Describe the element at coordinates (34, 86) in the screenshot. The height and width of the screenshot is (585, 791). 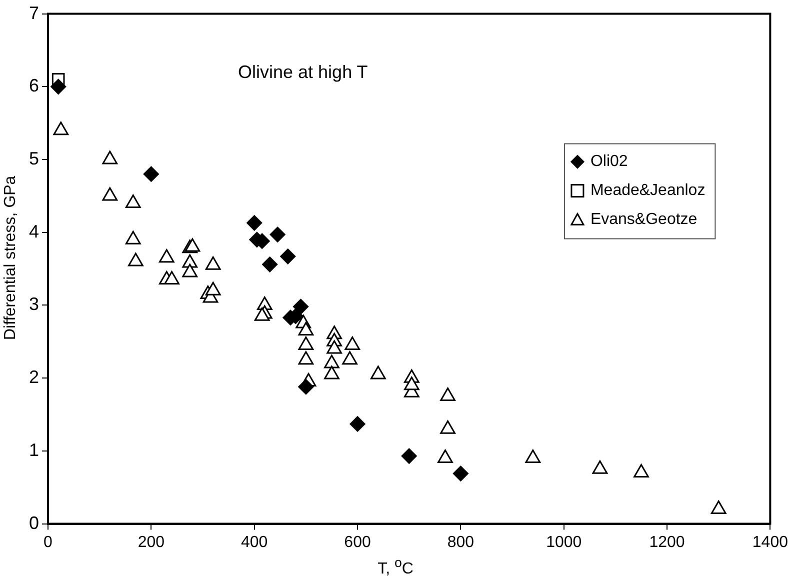
I see `y-tick-label: 6` at that location.